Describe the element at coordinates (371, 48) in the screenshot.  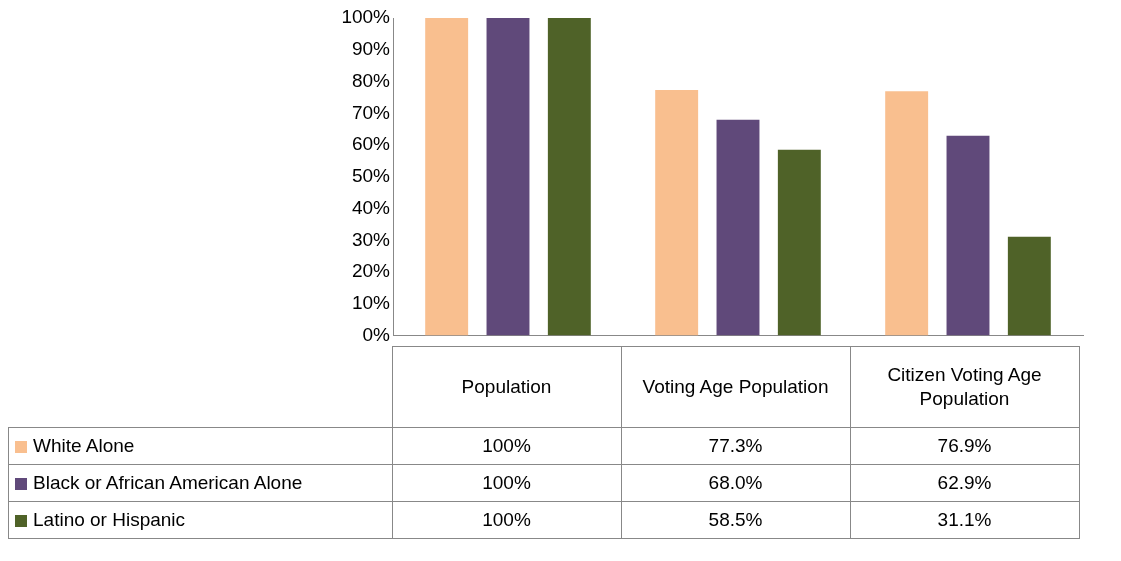
I see `y-tick-label: 90%` at that location.